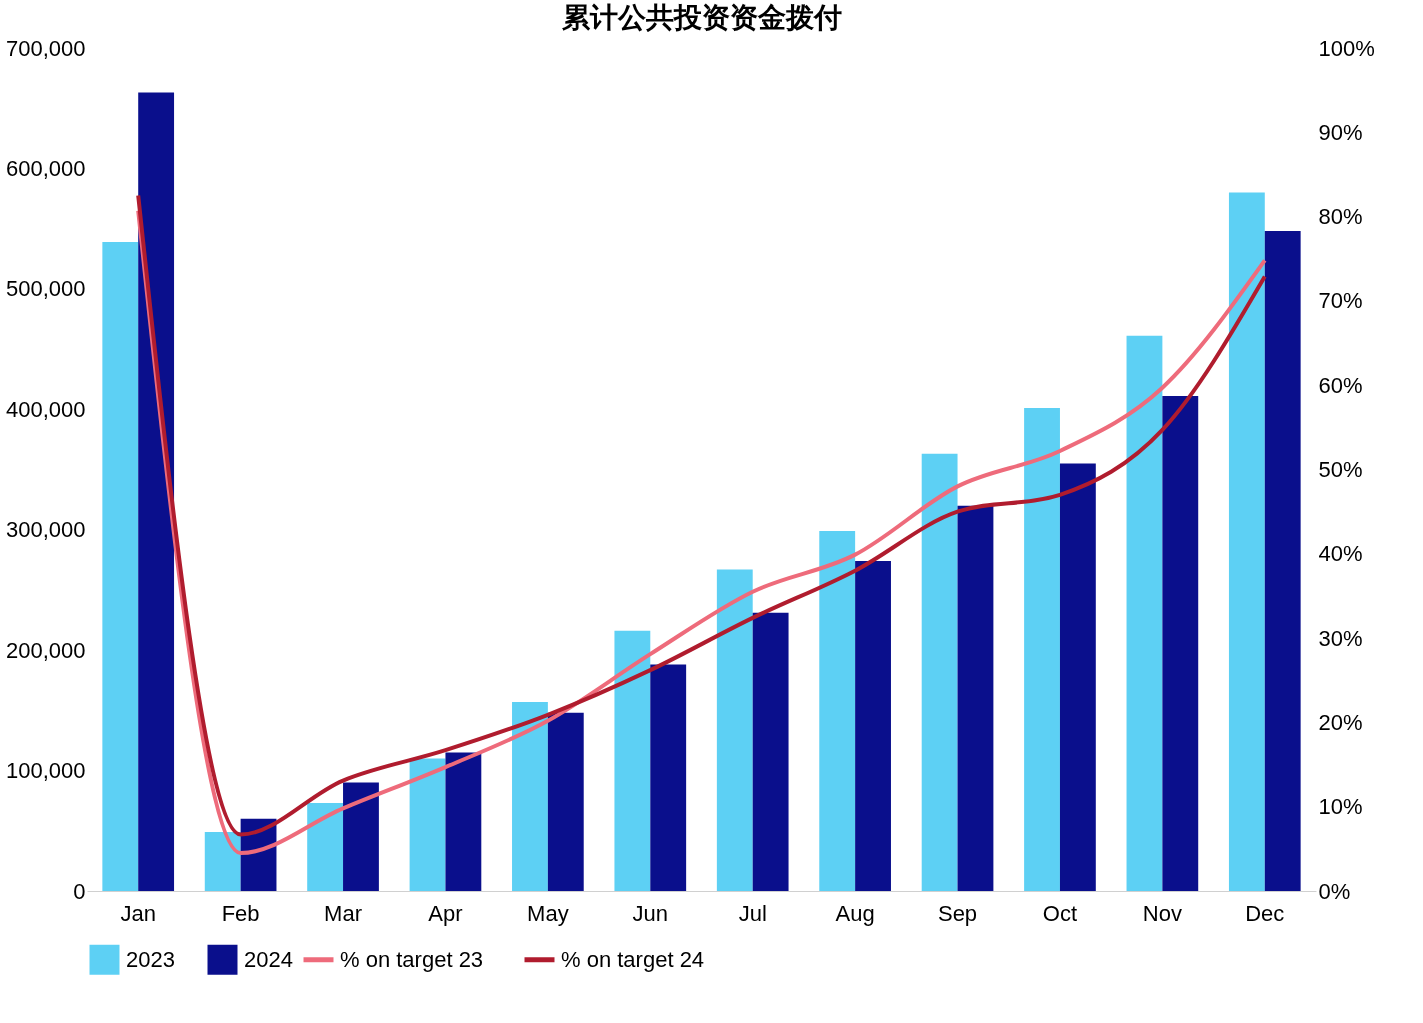  I want to click on chart-title: 累计公共投资资金拨付, so click(701, 17).